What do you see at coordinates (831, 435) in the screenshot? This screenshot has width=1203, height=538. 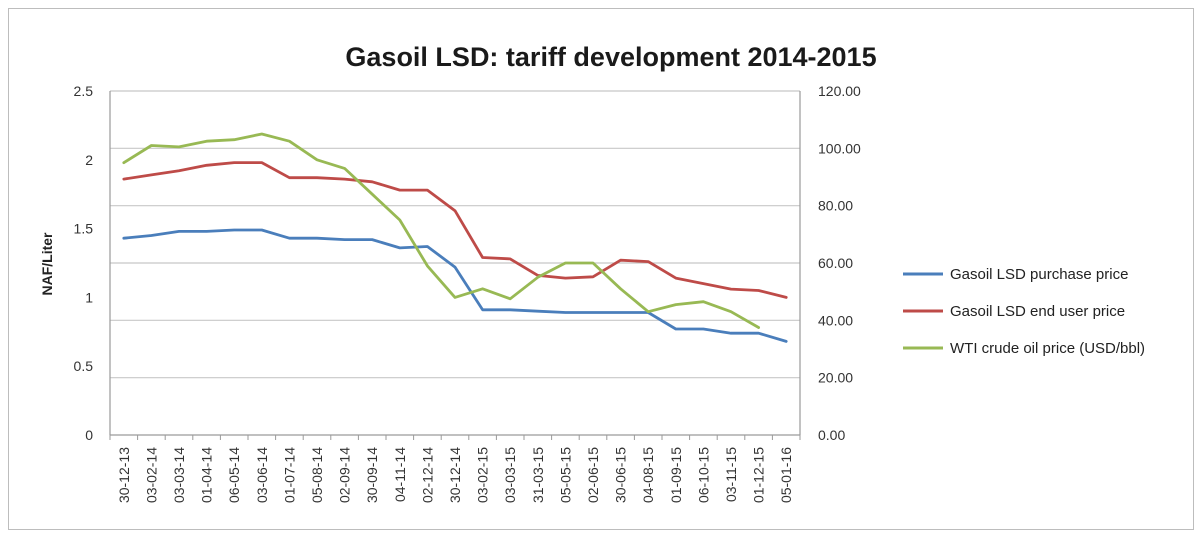 I see `y-right-tick-label: 0.00` at bounding box center [831, 435].